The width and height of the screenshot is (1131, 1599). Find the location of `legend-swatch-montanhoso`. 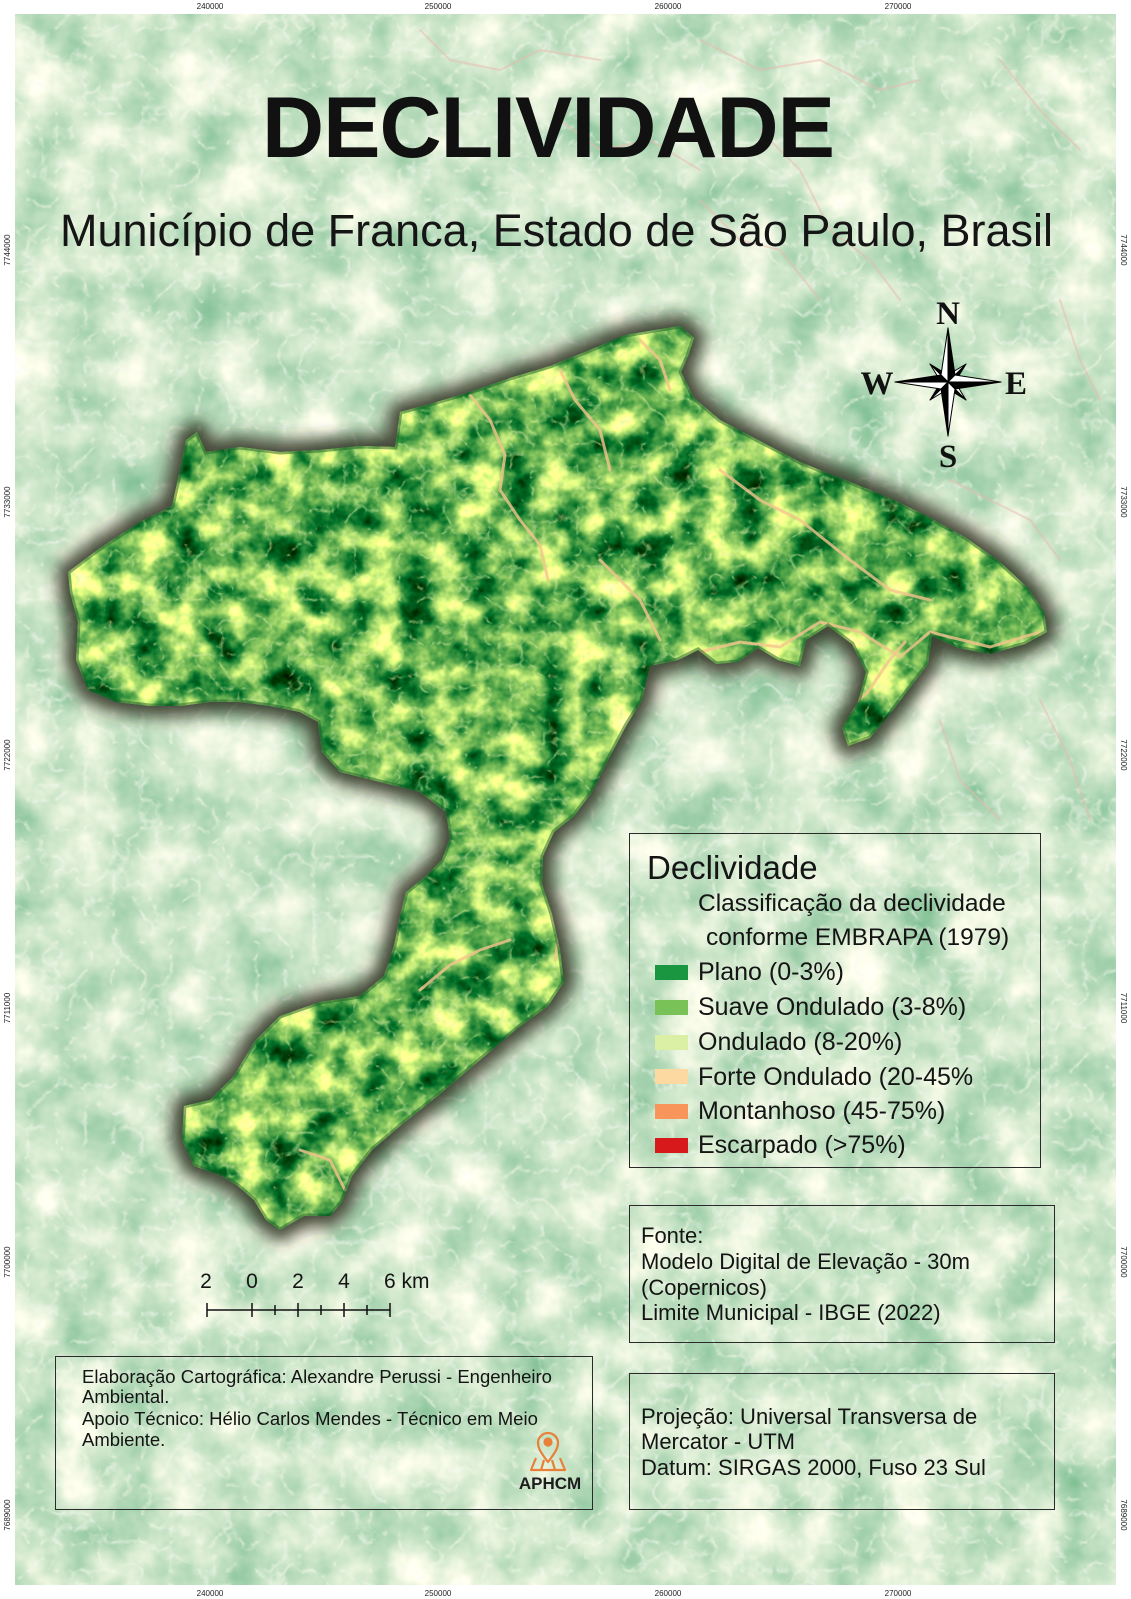

legend-swatch-montanhoso is located at coordinates (671, 1111).